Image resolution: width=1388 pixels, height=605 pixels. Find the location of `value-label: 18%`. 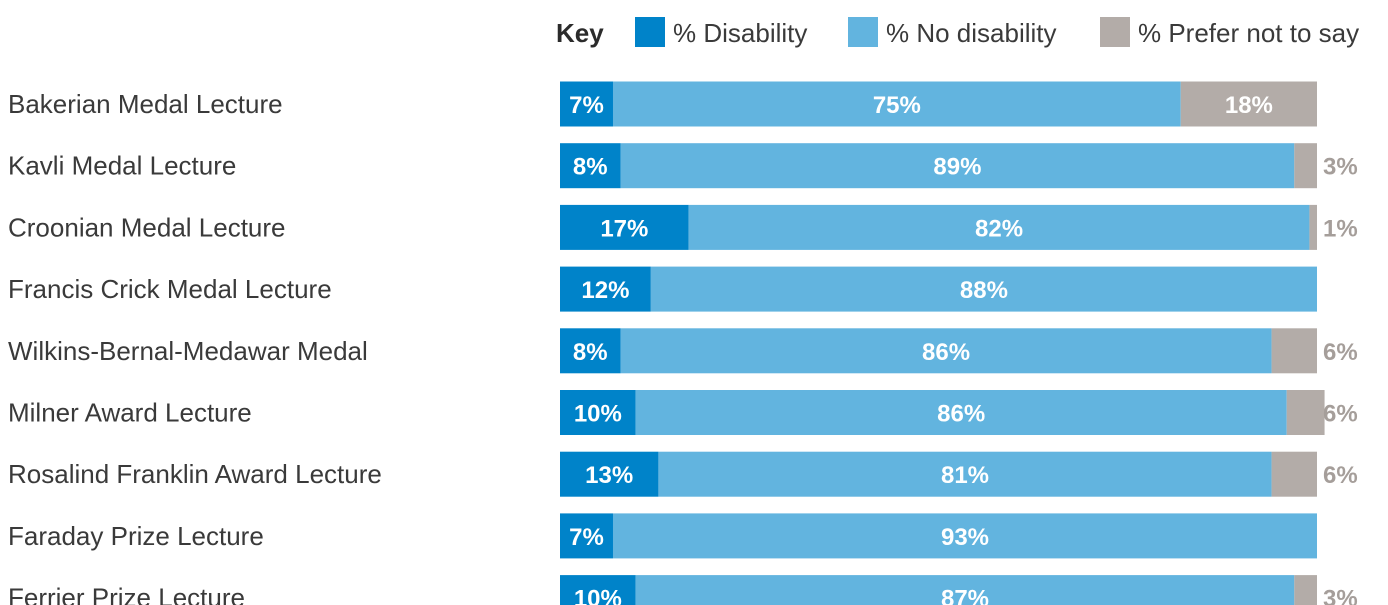

value-label: 18% is located at coordinates (1249, 105).